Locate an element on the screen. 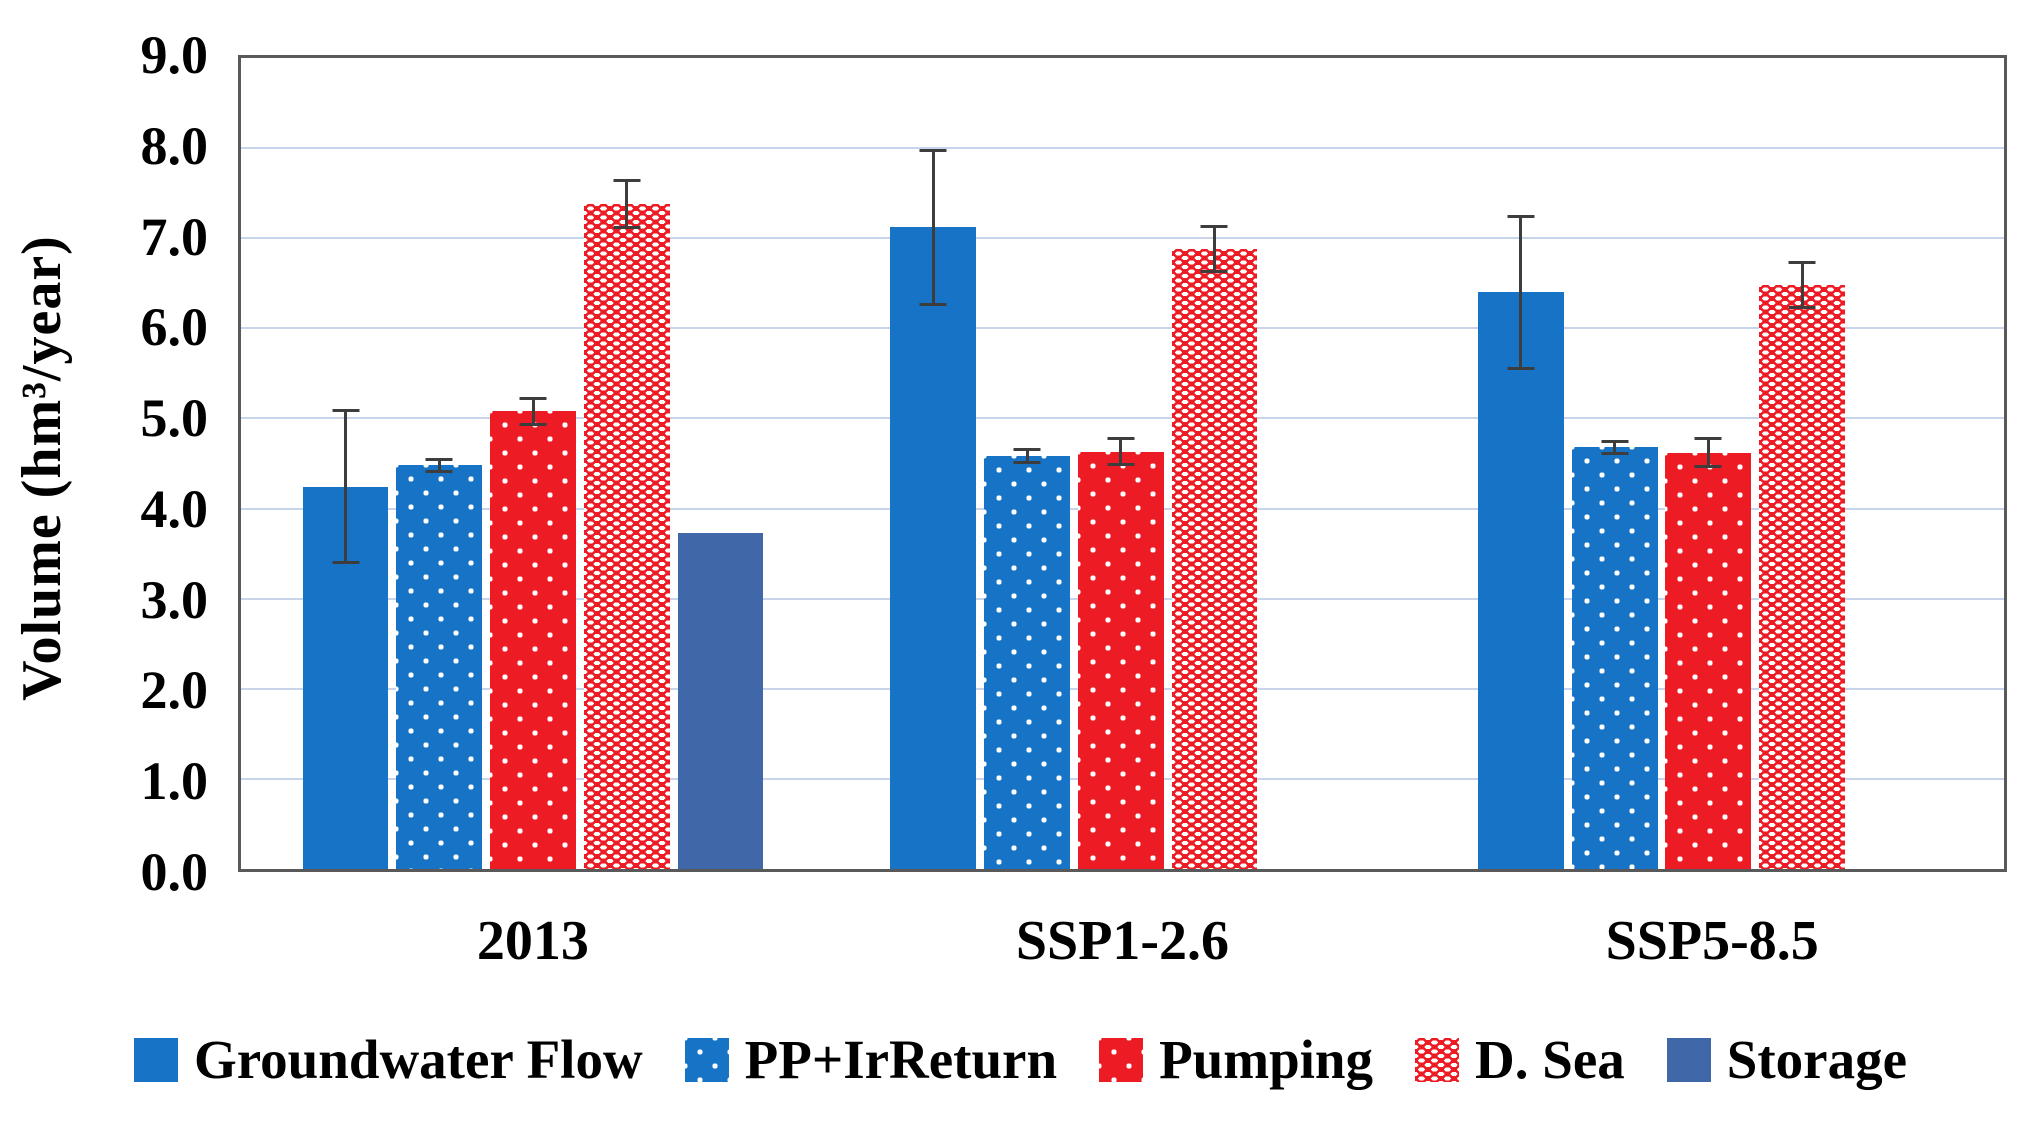 The image size is (2041, 1130). y-tick-label: 9.0 is located at coordinates (174, 55).